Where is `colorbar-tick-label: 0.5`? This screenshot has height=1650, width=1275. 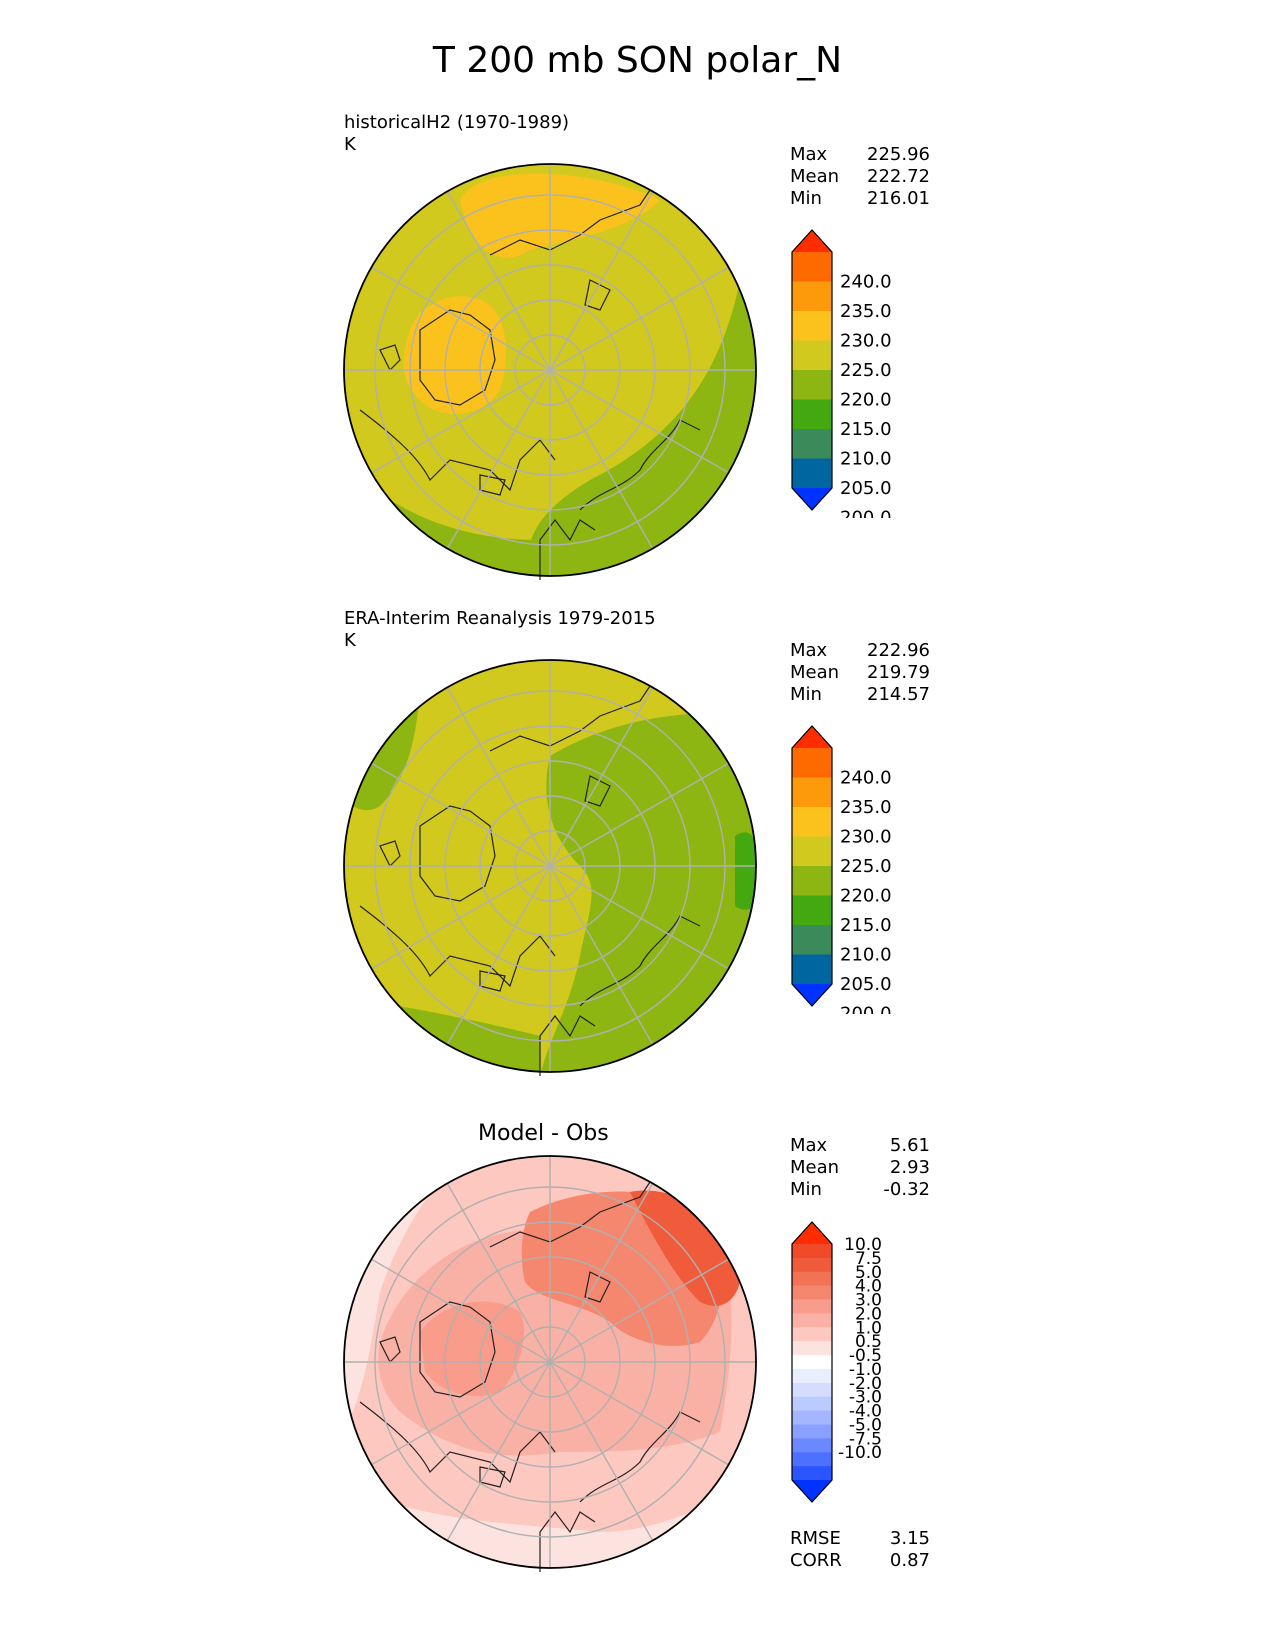 colorbar-tick-label: 0.5 is located at coordinates (868, 1342).